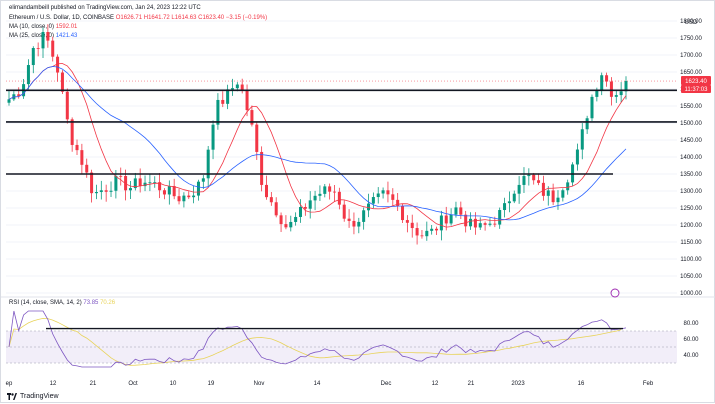 This screenshot has height=404, width=715. I want to click on event-marker, so click(615, 293).